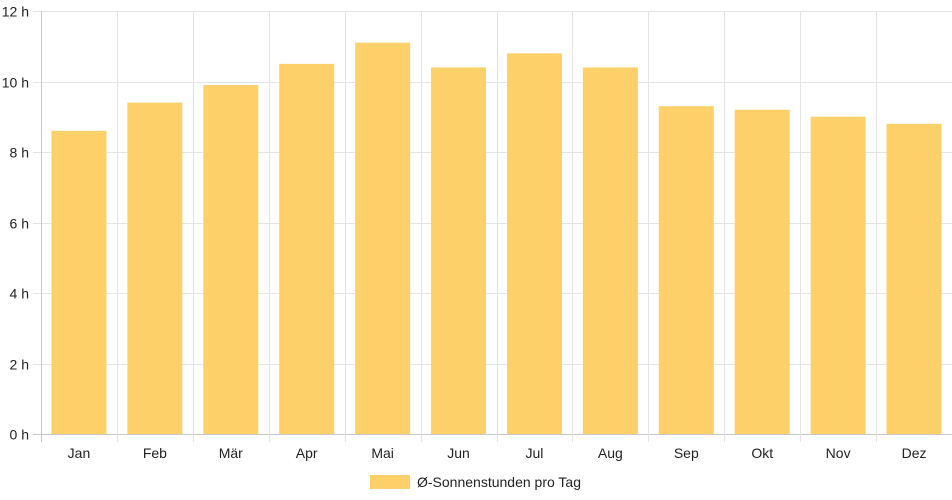  I want to click on x-tick-label: Jul, so click(535, 453).